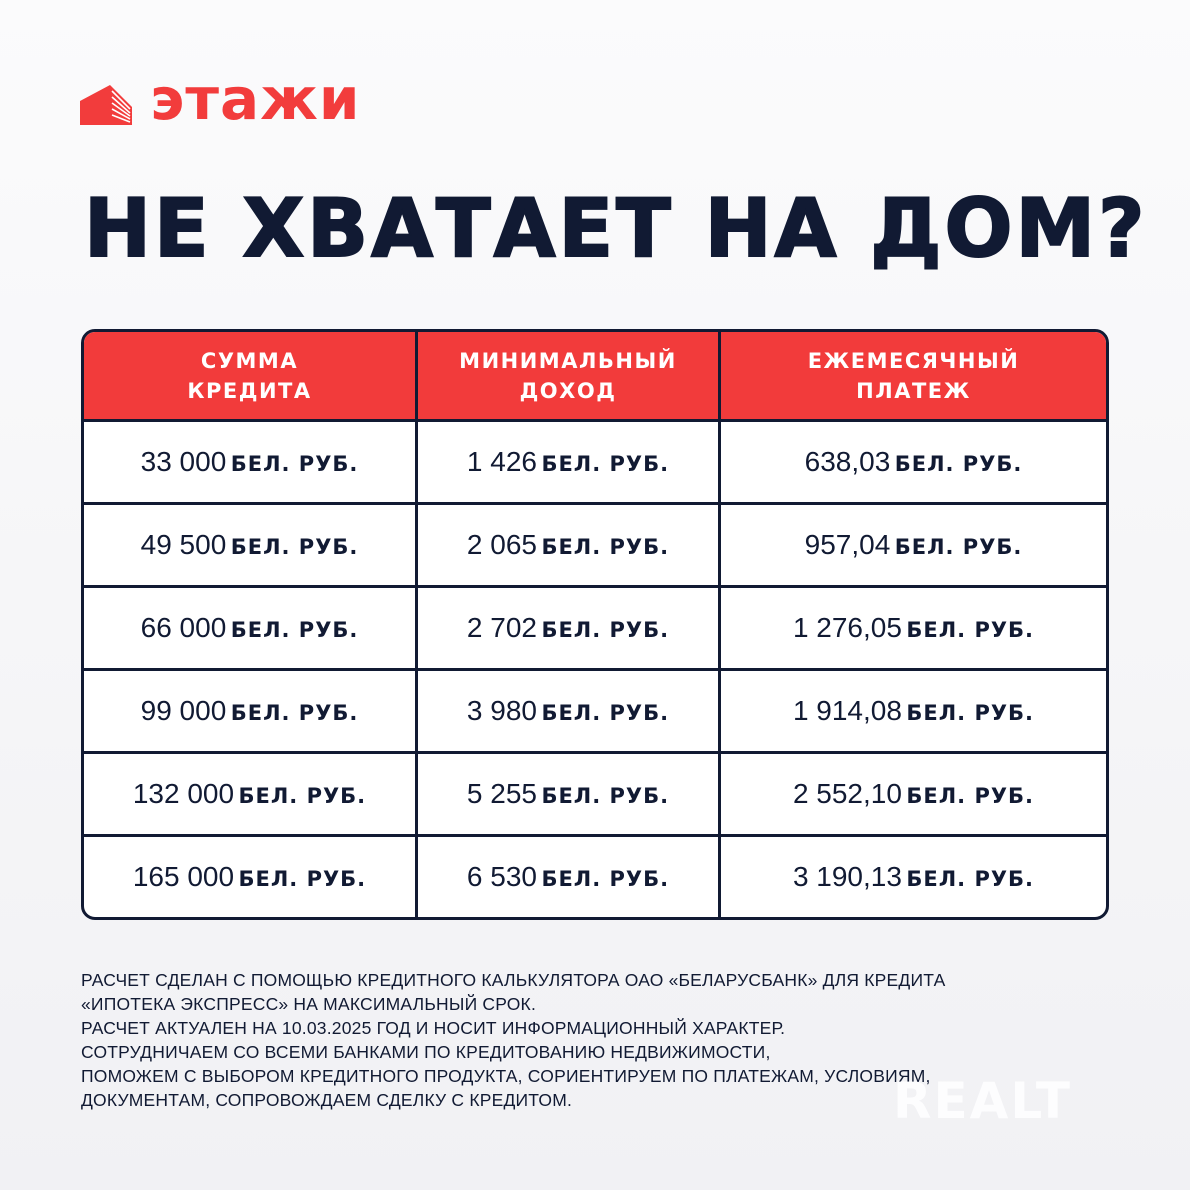 The image size is (1190, 1190). I want to click on cell-min-income: 2 065 БЕЛ. РУБ., so click(566, 546).